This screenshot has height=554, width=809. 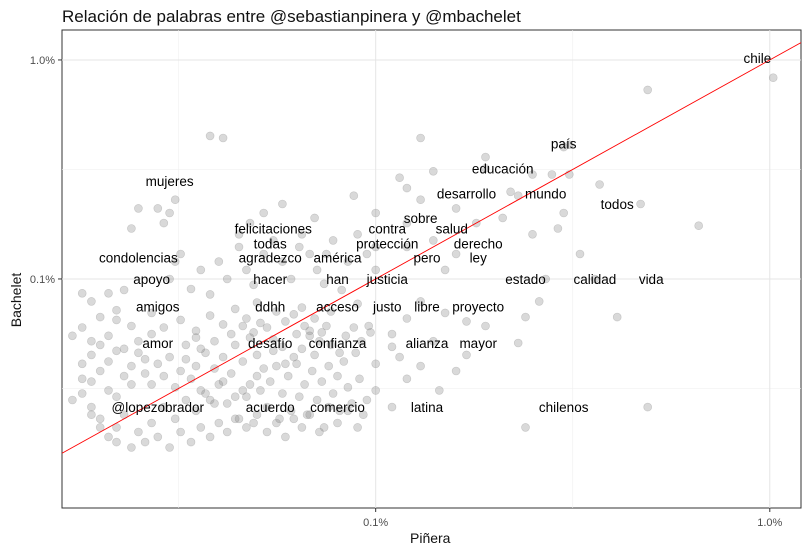 What do you see at coordinates (564, 144) in the screenshot?
I see `word-label: país` at bounding box center [564, 144].